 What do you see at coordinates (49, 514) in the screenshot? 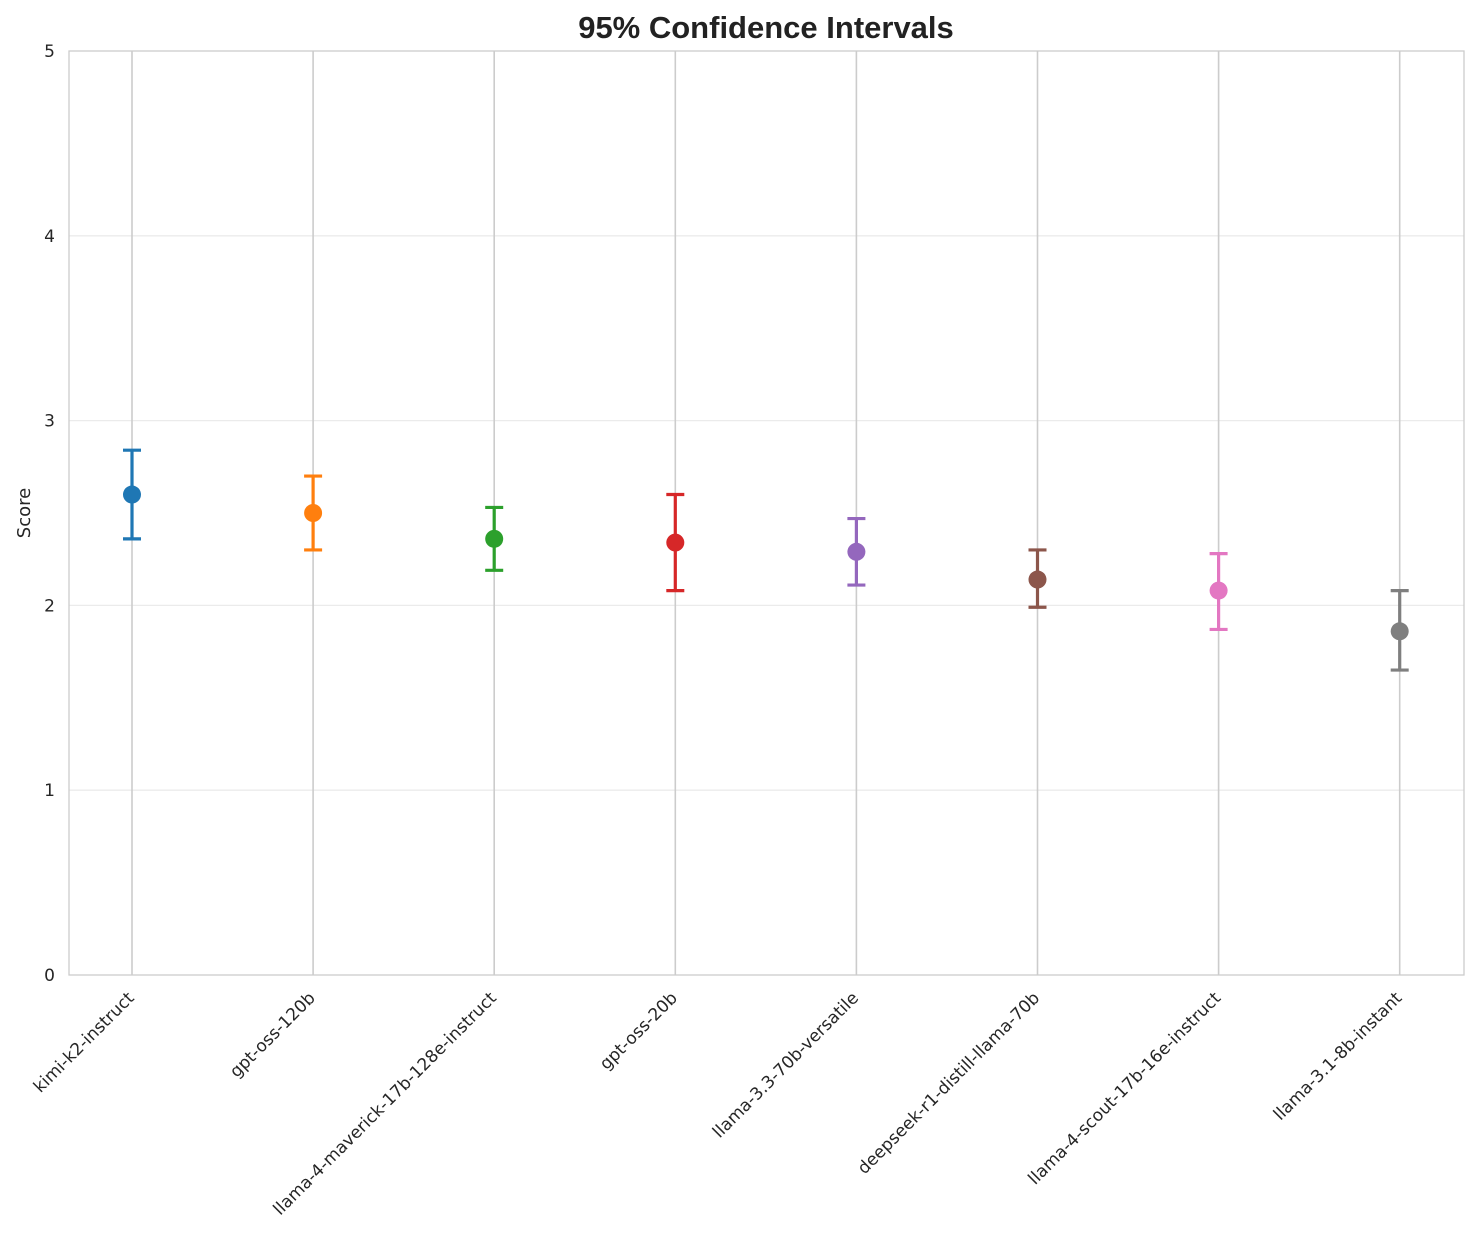
I see `y-tick-labels: 0 1 2 3 4 5` at bounding box center [49, 514].